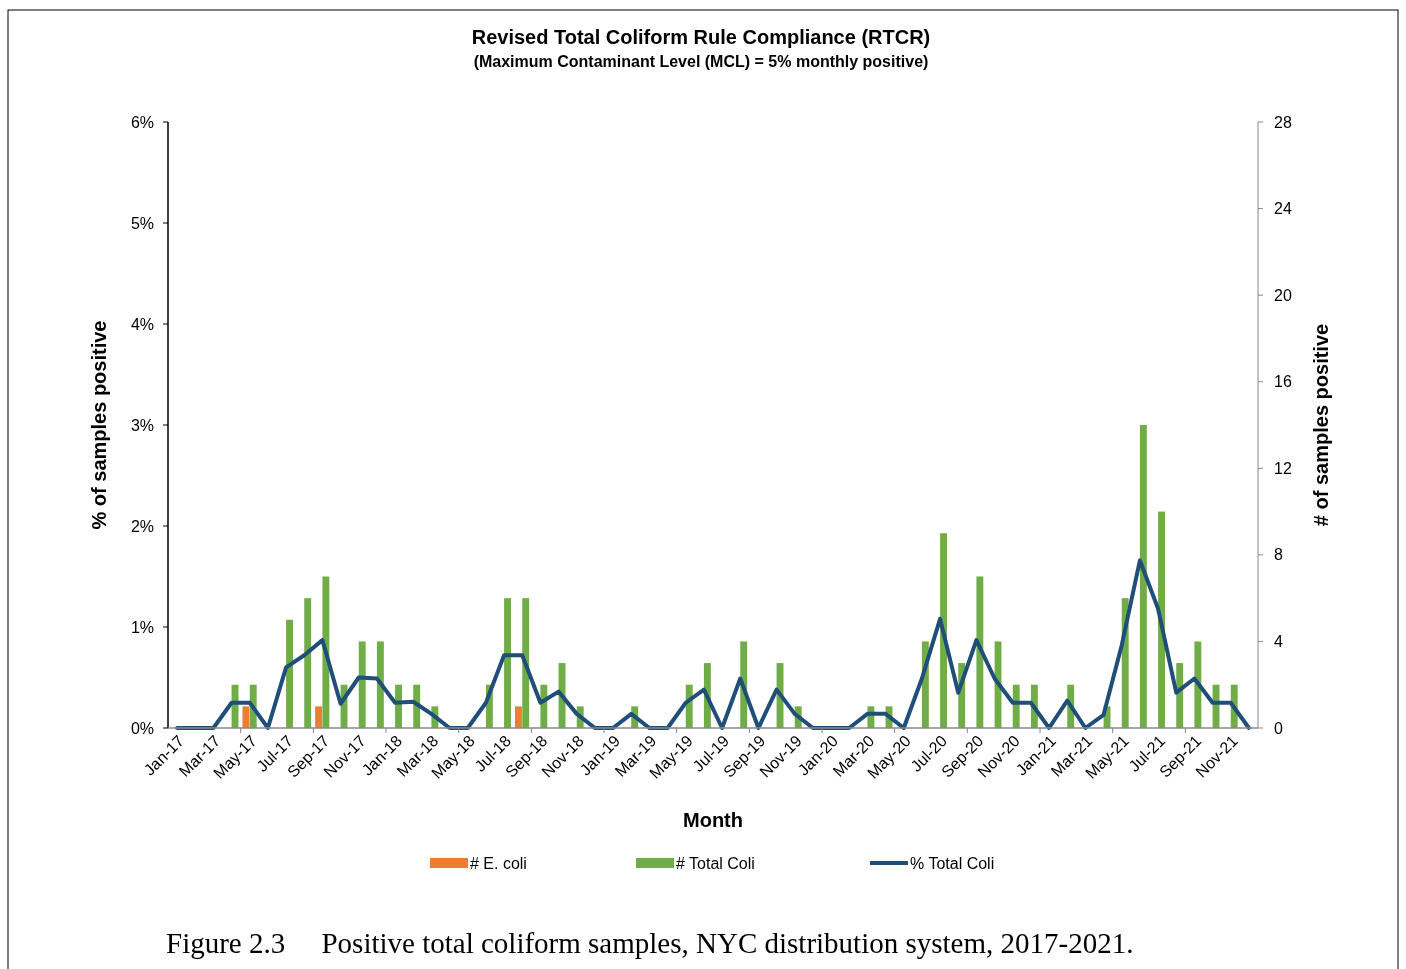 The width and height of the screenshot is (1406, 969). Describe the element at coordinates (713, 644) in the screenshot. I see `line-series` at that location.